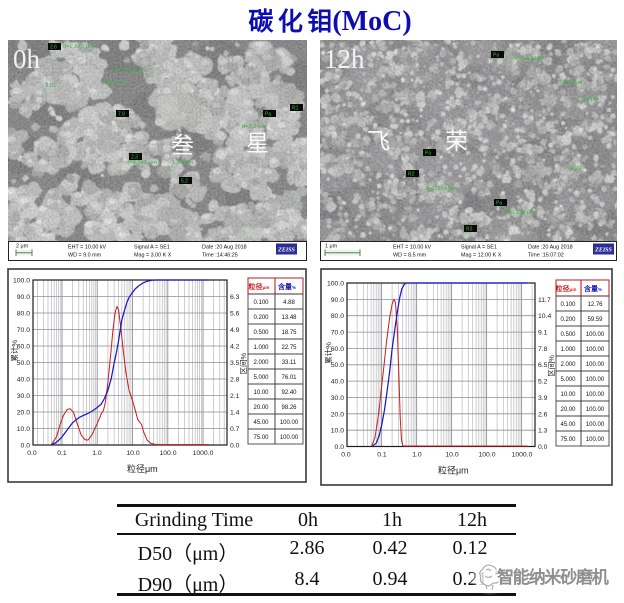  What do you see at coordinates (551, 366) in the screenshot?
I see `svg-text: 区间%` at bounding box center [551, 366].